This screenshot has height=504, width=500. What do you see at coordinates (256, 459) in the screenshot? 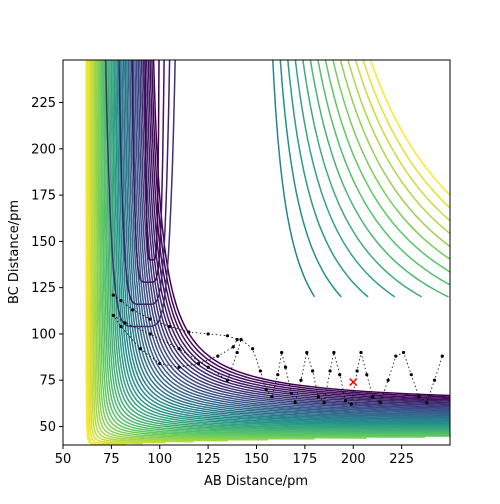
I see `x-tick-label: 150` at bounding box center [256, 459].